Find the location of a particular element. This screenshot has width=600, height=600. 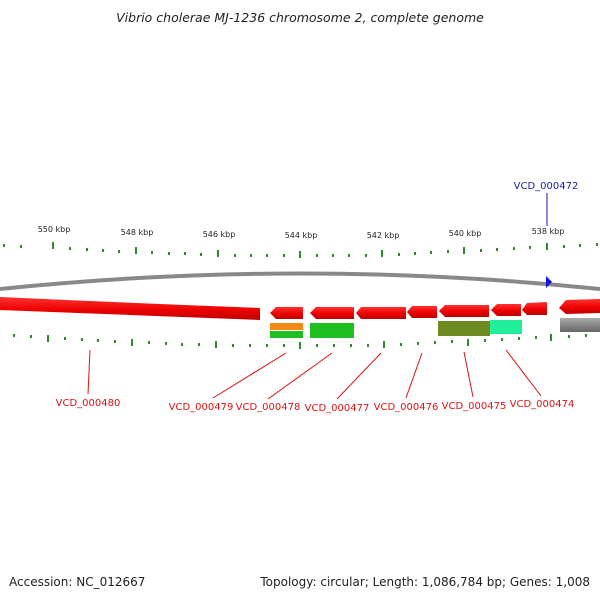

gene-track is located at coordinates (300, 308).